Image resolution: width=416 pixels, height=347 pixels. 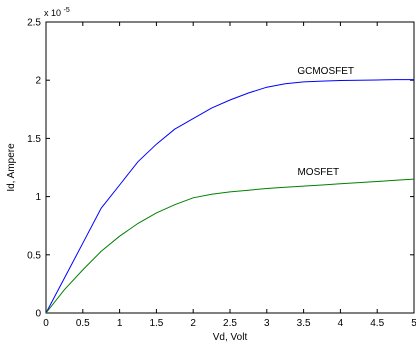 What do you see at coordinates (325, 71) in the screenshot?
I see `series-label-gcmosfet: GCMOSFET` at bounding box center [325, 71].